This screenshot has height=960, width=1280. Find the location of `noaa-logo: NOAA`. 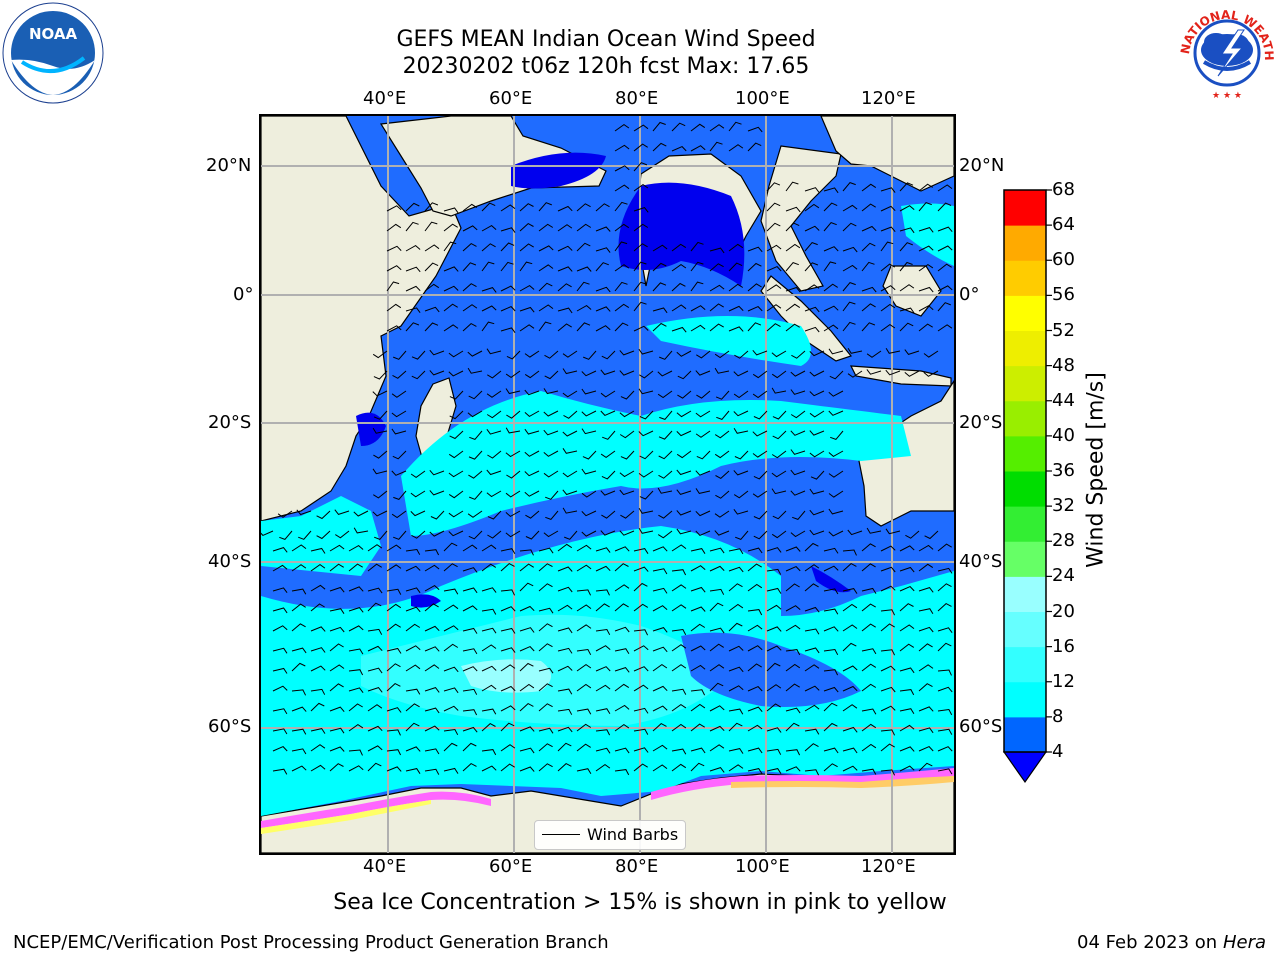

noaa-logo: NOAA is located at coordinates (53, 53).